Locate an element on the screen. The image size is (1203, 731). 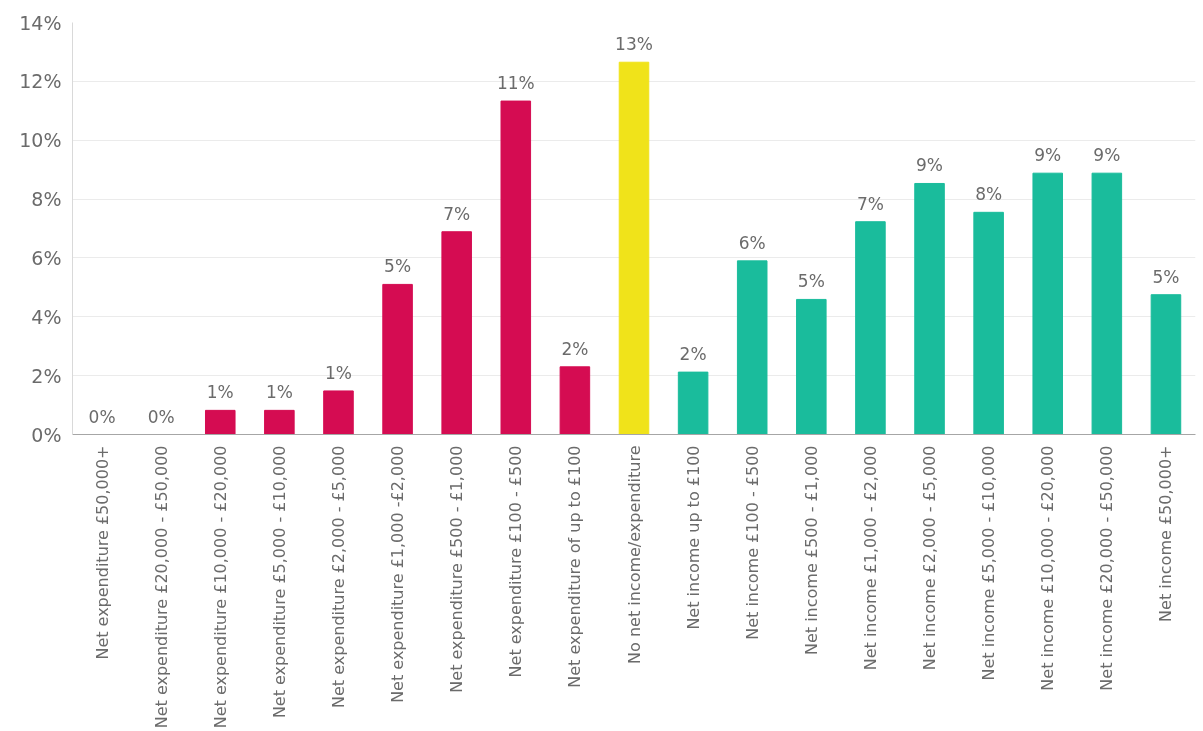
x-tick-label: Net expenditure £20,000 - £50,000 is located at coordinates (161, 587).